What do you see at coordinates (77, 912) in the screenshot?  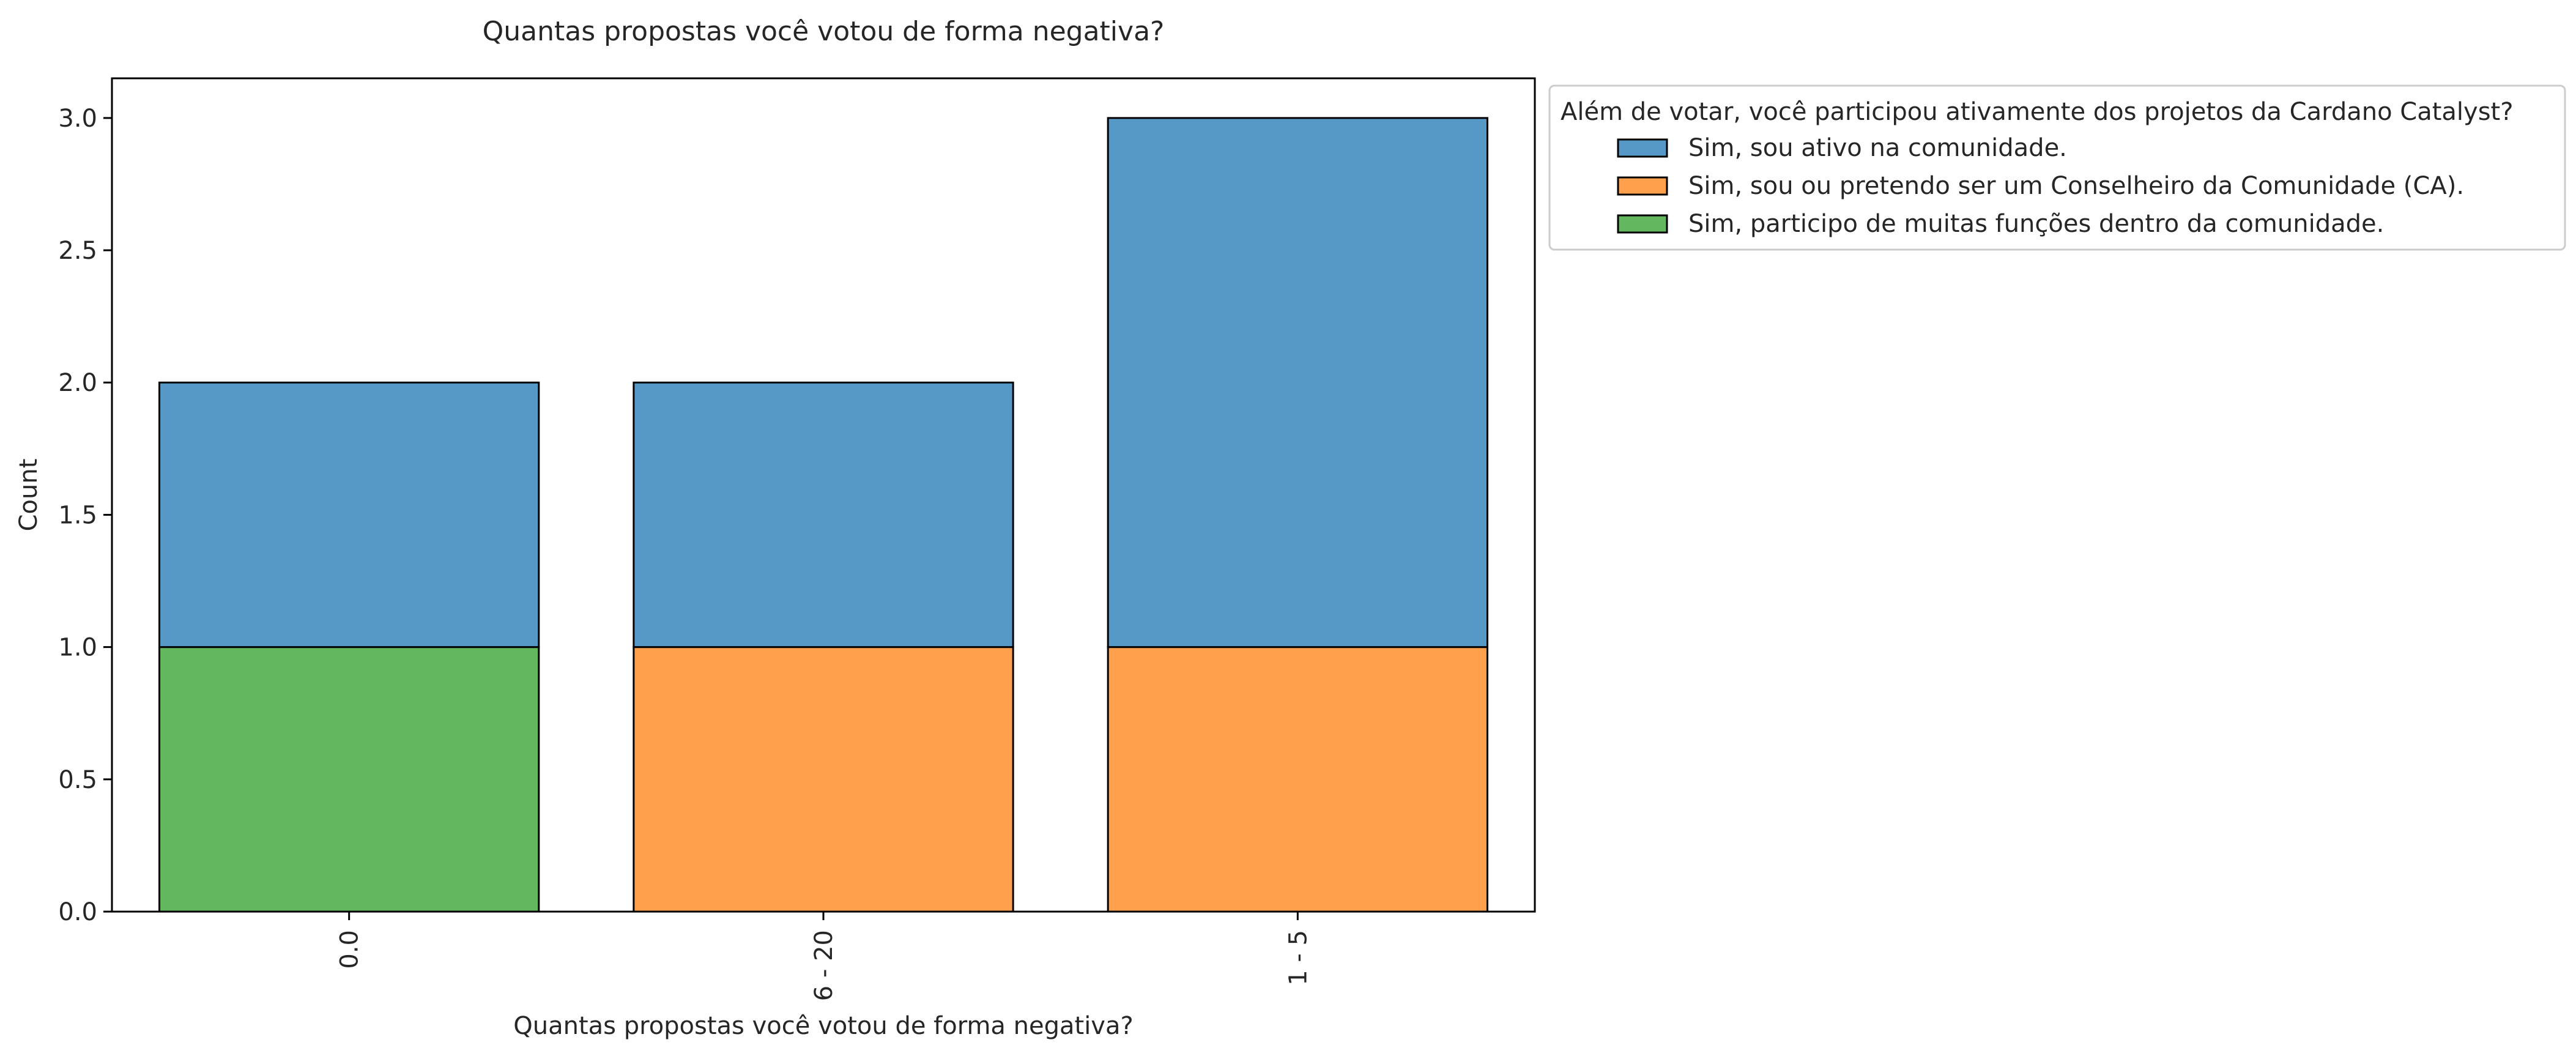 I see `y-tick-label: 0.0` at bounding box center [77, 912].